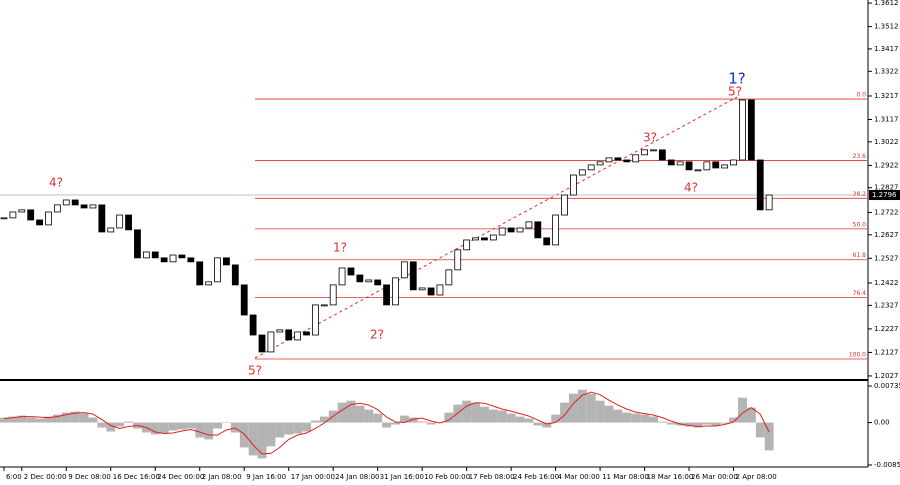 The width and height of the screenshot is (900, 485). Describe the element at coordinates (886, 3) in the screenshot. I see `y-tick-label: 1.3612` at that location.